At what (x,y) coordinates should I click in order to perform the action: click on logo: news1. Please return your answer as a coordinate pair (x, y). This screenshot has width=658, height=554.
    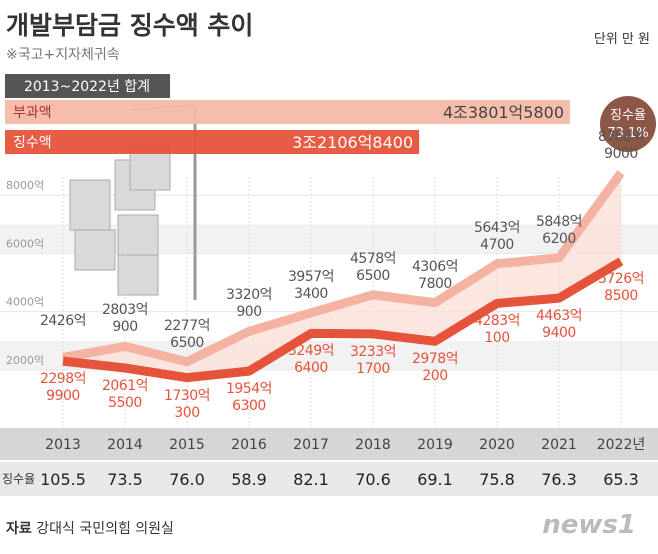
    Looking at the image, I should click on (589, 525).